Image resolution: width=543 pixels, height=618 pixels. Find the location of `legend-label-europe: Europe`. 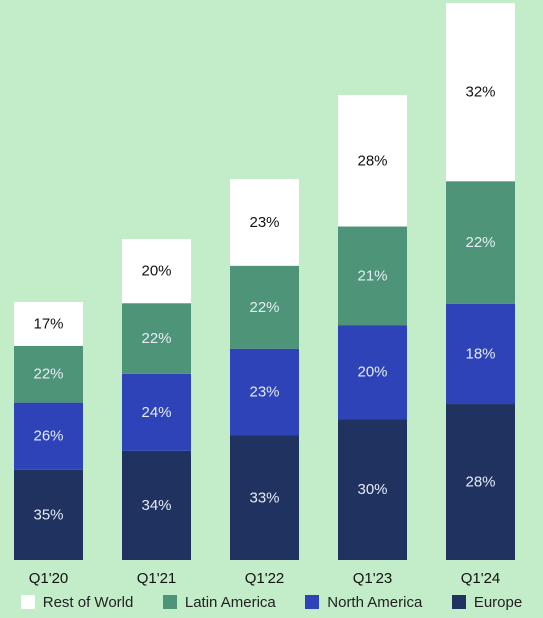

legend-label-europe: Europe is located at coordinates (498, 602).